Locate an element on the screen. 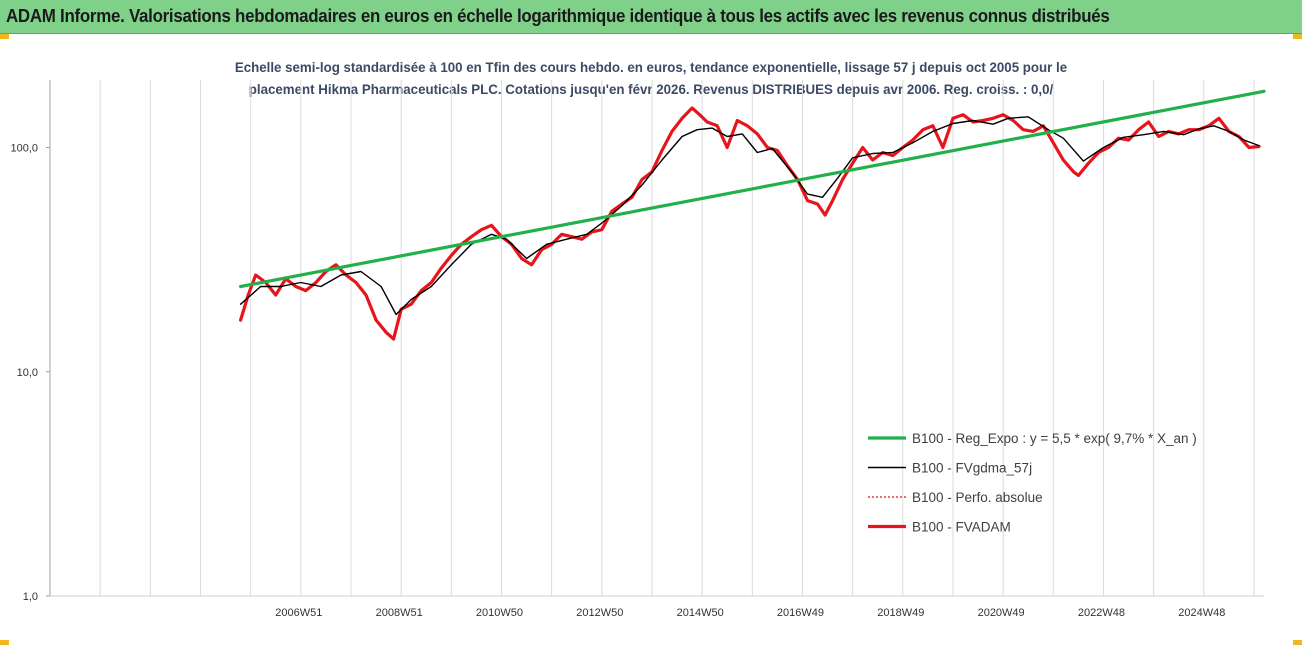  legend-label-1: B100 - FVgdma_57j is located at coordinates (972, 468).